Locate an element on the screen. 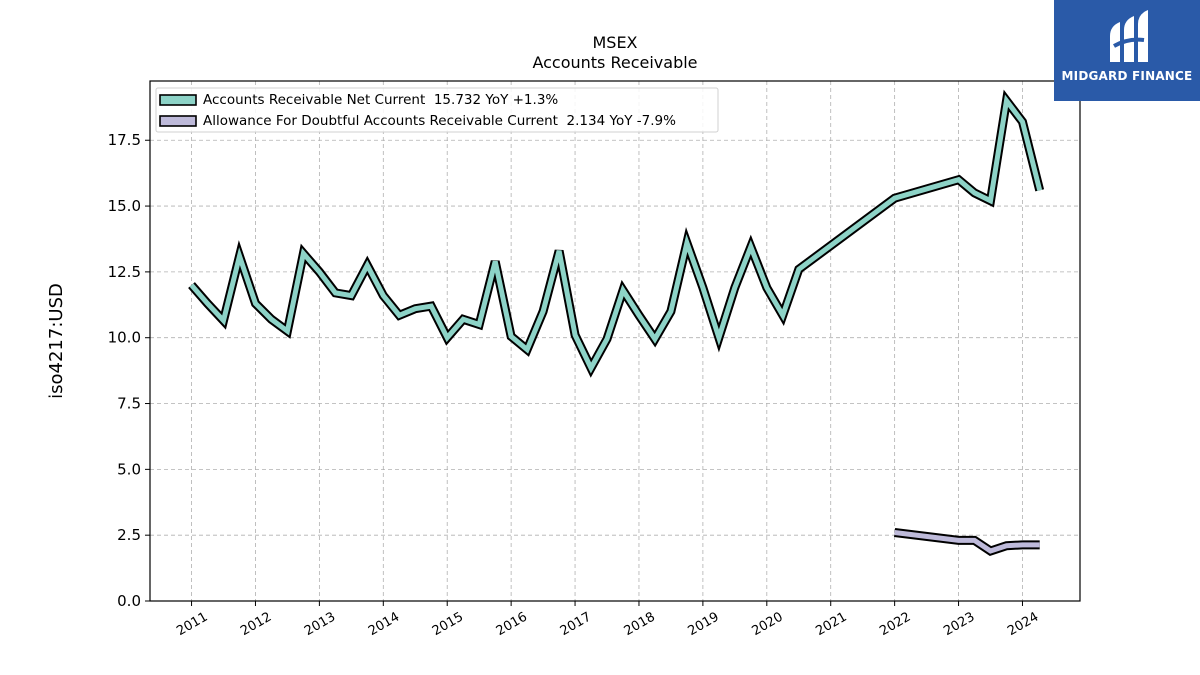 This screenshot has height=675, width=1200. y-tick-label: 10.0 is located at coordinates (124, 338).